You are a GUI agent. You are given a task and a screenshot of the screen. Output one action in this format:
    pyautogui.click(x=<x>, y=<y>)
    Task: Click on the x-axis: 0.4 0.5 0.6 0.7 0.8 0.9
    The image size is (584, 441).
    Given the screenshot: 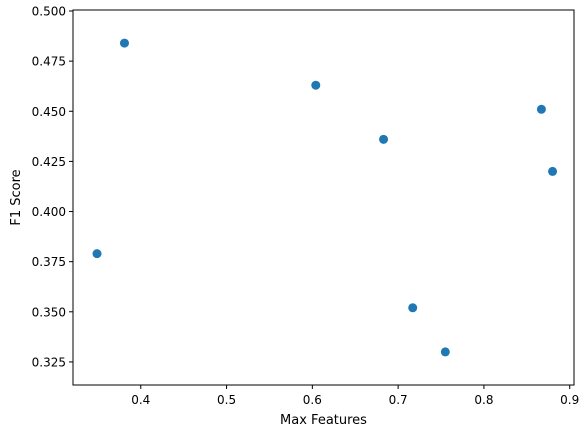 What is the action you would take?
    pyautogui.click(x=355, y=396)
    